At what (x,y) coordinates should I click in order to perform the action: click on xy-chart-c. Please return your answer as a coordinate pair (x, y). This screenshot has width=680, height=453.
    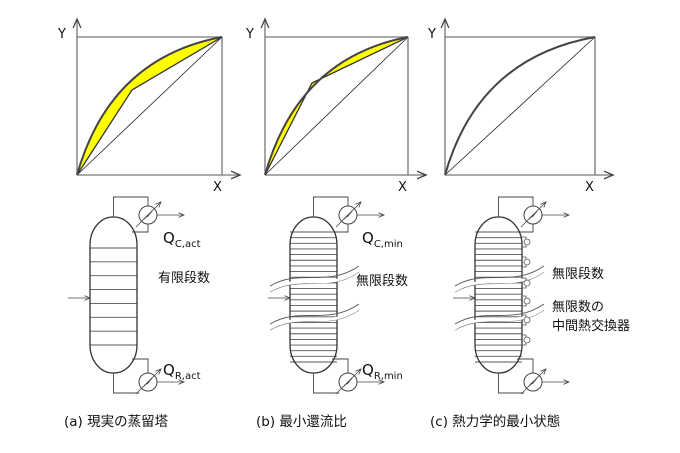
    Looking at the image, I should click on (529, 97).